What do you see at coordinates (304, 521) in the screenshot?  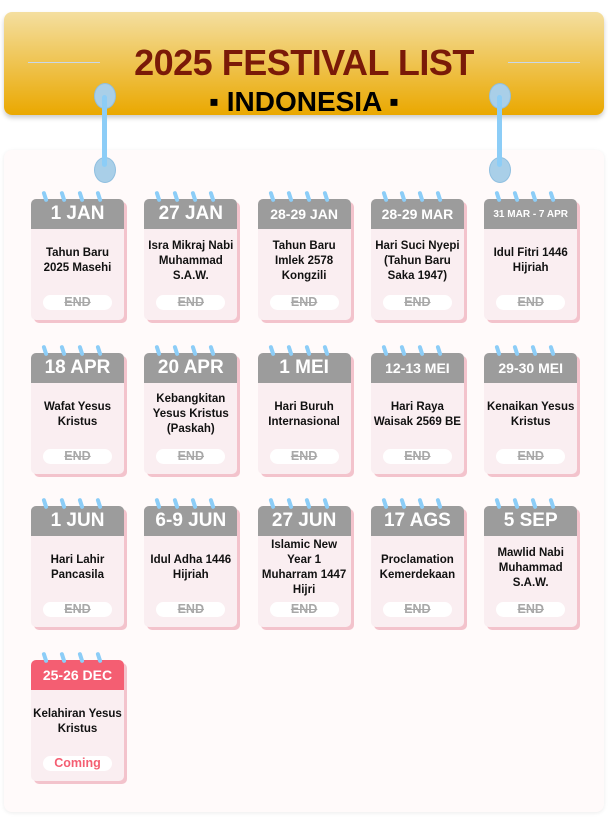 I see `festival-date: 27 JUN` at bounding box center [304, 521].